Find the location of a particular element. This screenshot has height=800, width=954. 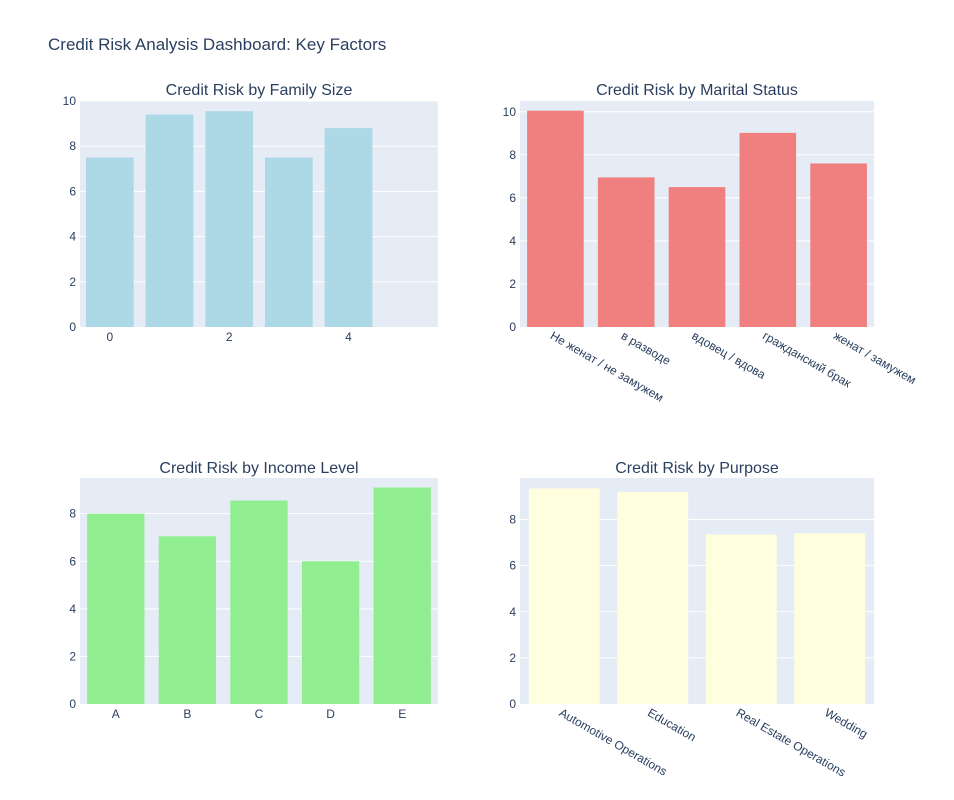

panel-title: Credit Risk by Income Level is located at coordinates (258, 468).